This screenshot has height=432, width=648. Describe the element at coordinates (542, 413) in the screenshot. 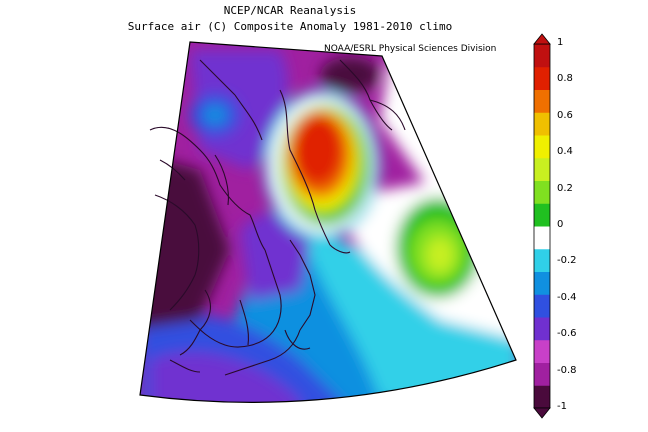

I see `colorbar-arrow-bottom` at that location.